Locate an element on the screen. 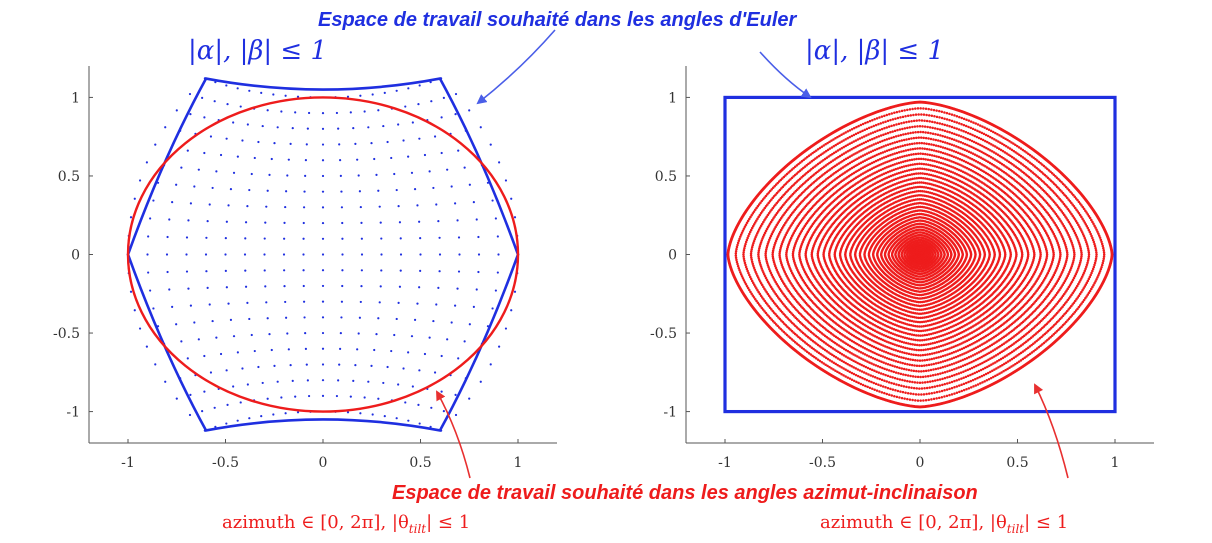  x-tick-label: 0 is located at coordinates (323, 463).